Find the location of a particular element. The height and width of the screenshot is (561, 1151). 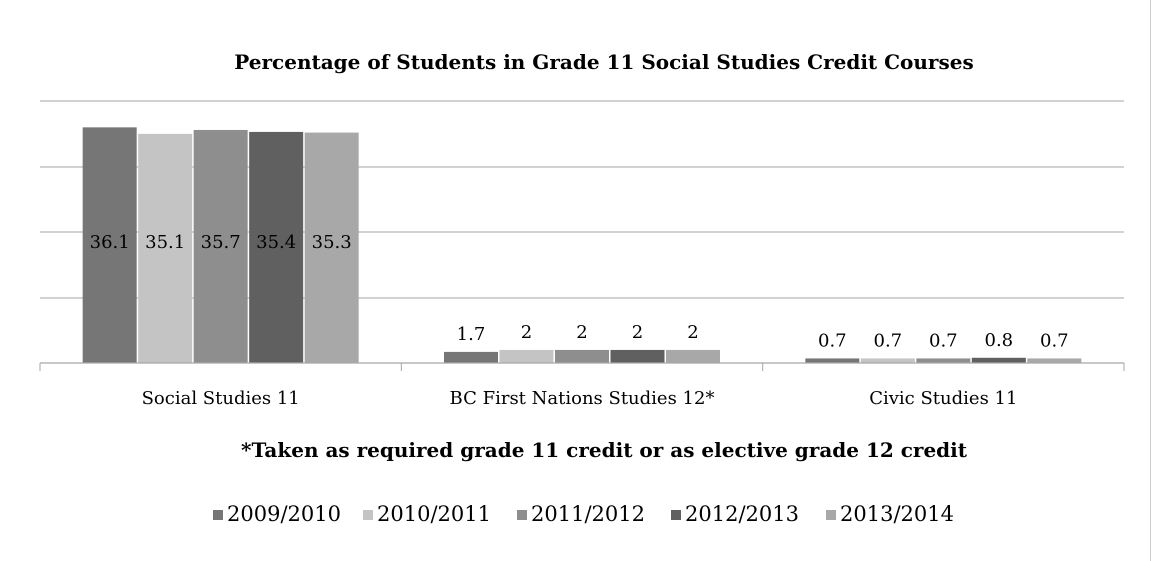

bar-value-label: 35.7 is located at coordinates (221, 242).